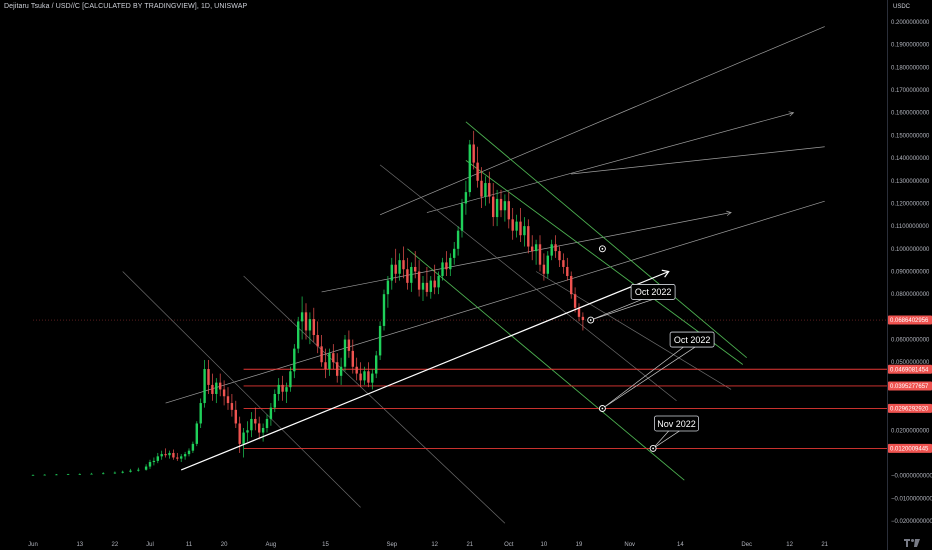 This screenshot has width=932, height=550. I want to click on time-axis-tick-label: 13, so click(79, 545).